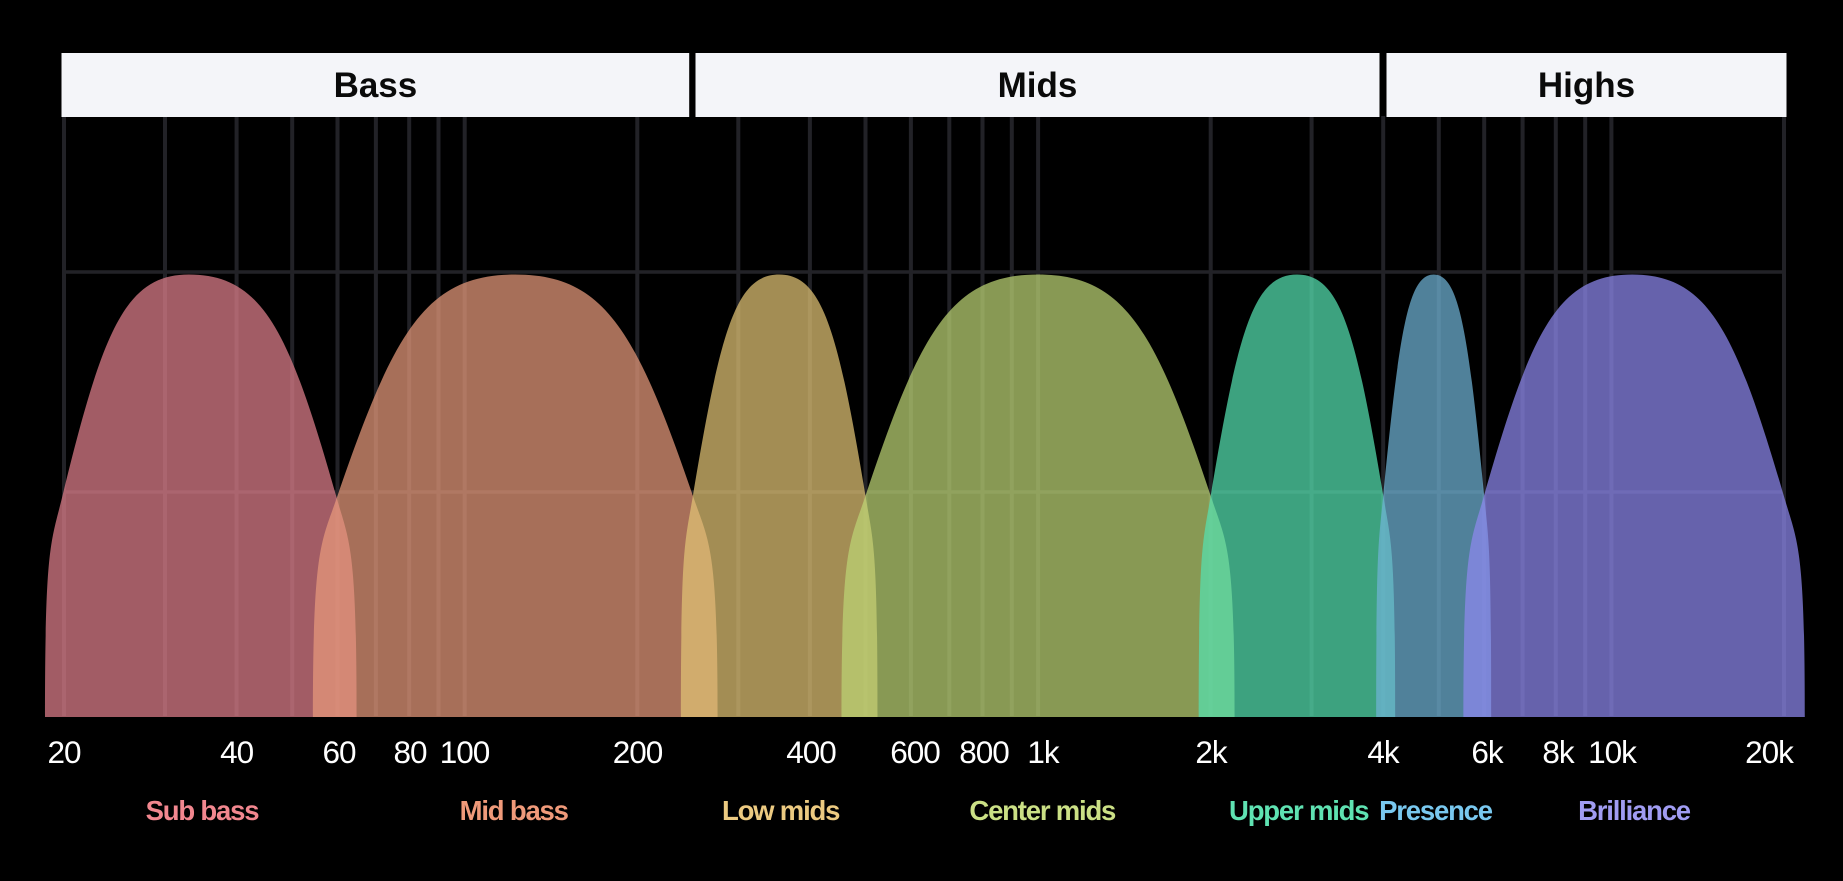 This screenshot has height=881, width=1843. I want to click on svg-text: Brilliance, so click(1634, 810).